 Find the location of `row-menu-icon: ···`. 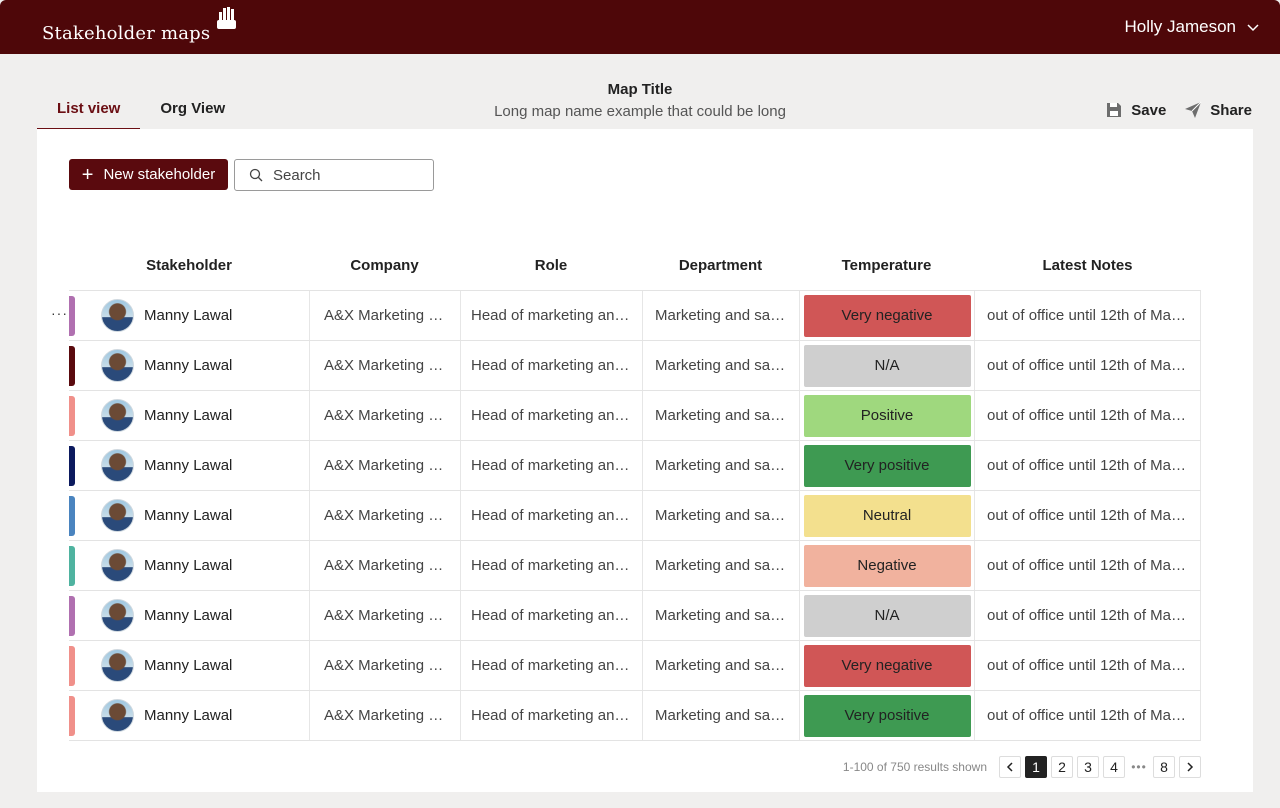

row-menu-icon: ··· is located at coordinates (59, 313).